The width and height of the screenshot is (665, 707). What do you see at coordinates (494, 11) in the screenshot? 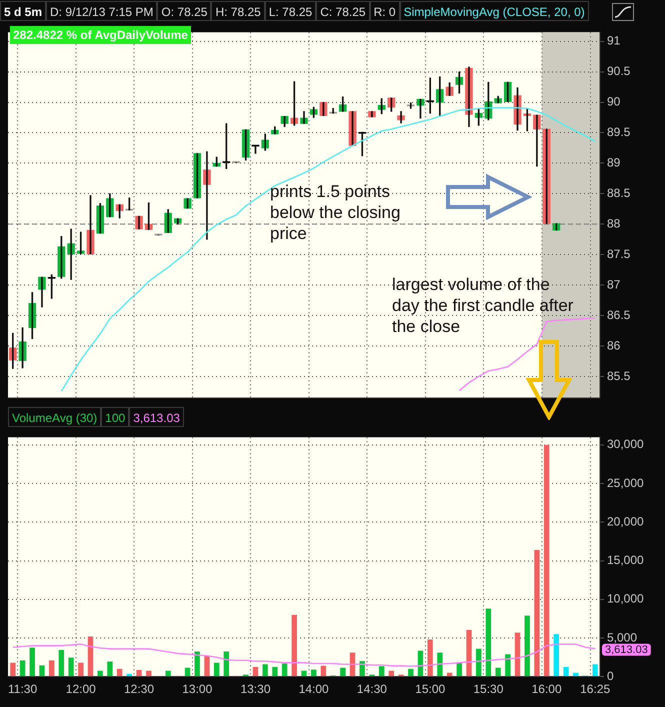
I see `text: SimpleMovingAvg (CLOSE, 20, 0)` at bounding box center [494, 11].